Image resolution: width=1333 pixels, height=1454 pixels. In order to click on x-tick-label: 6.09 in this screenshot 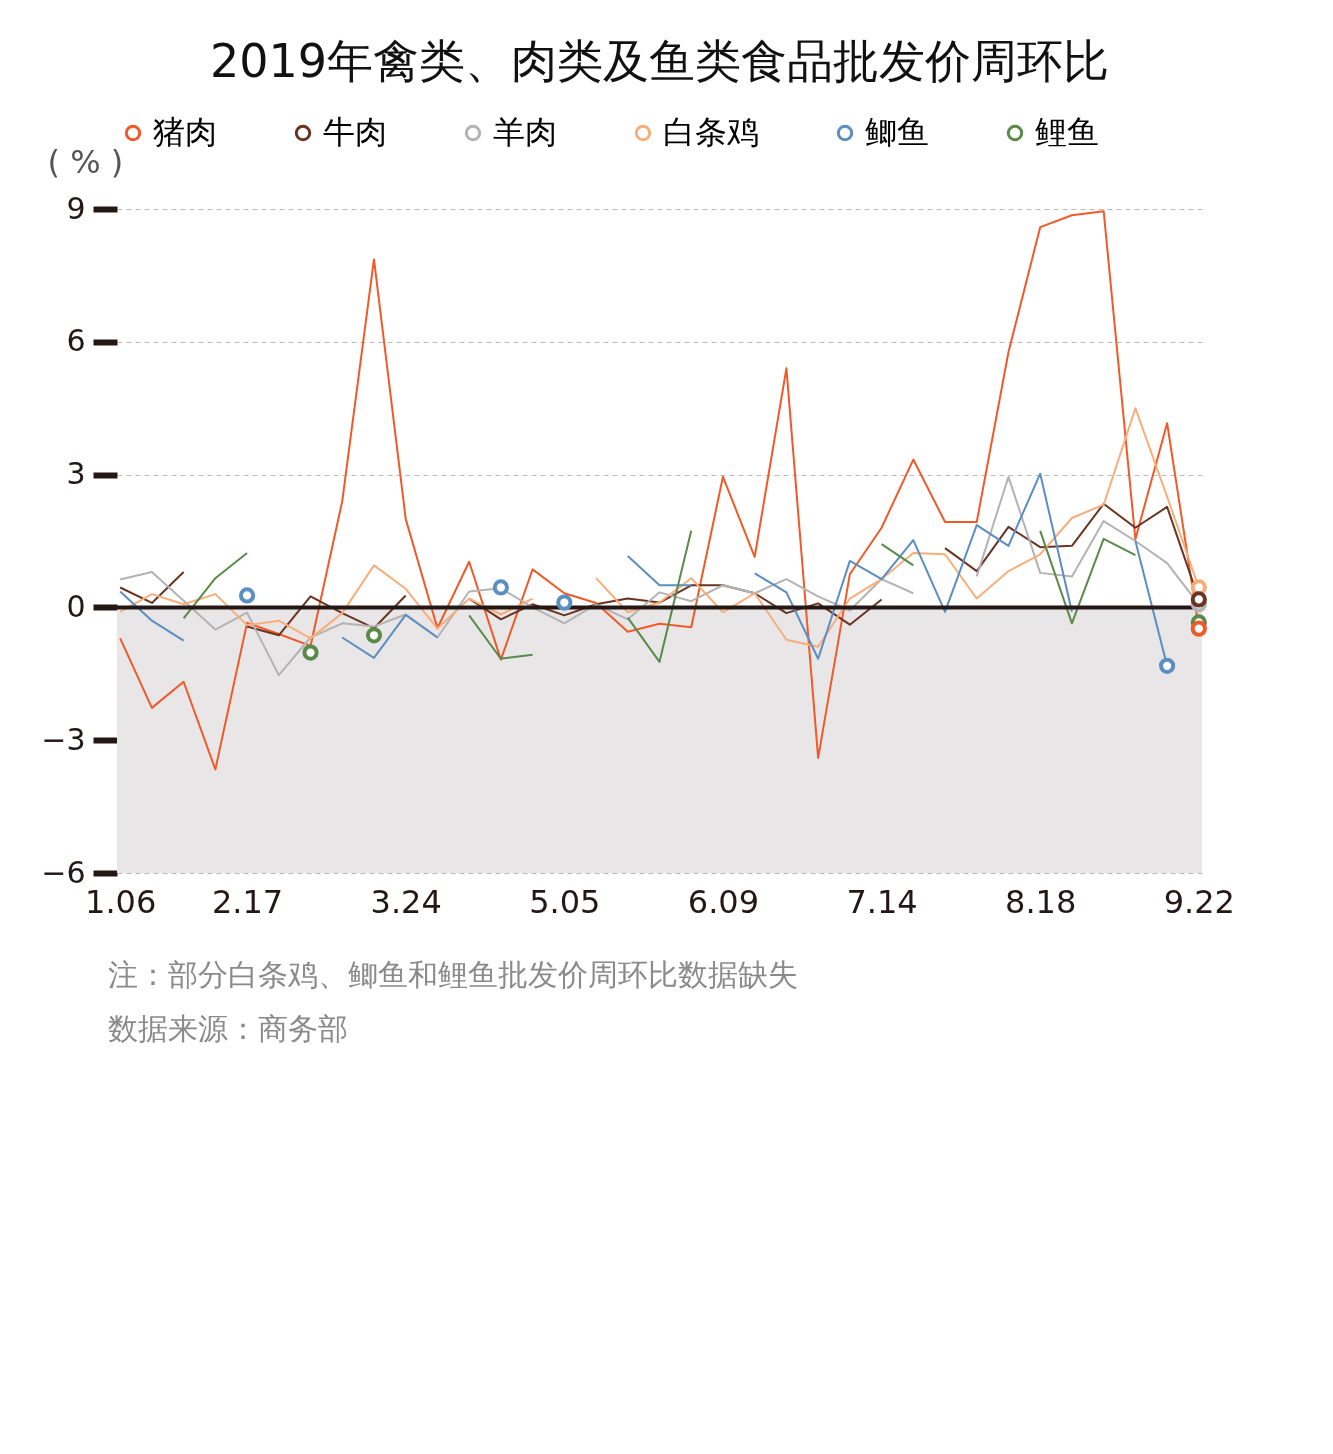, I will do `click(723, 901)`.